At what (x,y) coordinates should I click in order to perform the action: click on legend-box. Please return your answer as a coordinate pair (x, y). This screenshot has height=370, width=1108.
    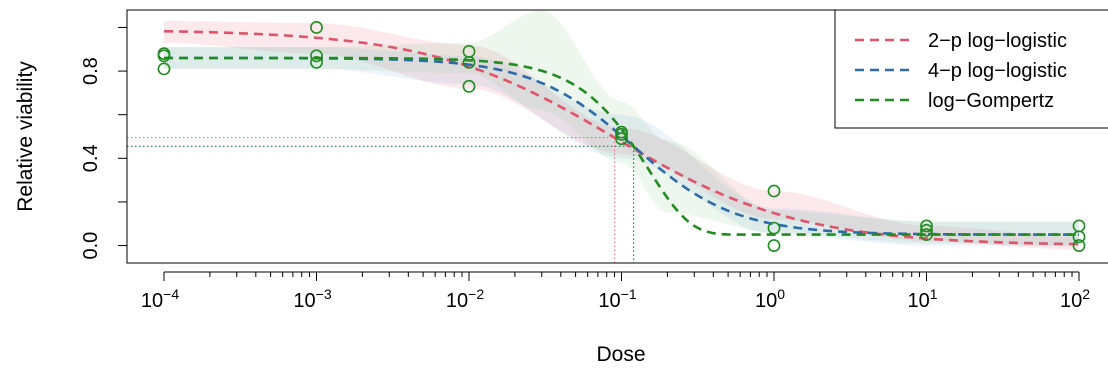
    Looking at the image, I should click on (971, 69).